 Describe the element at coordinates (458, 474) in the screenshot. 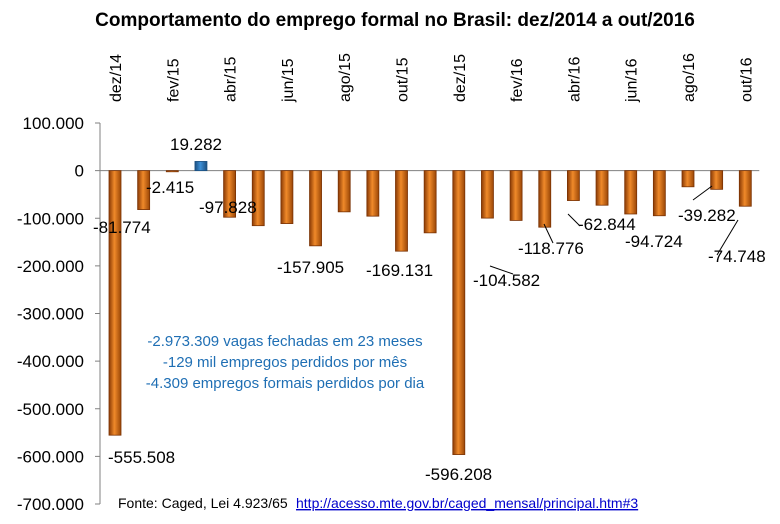

I see `data-label-dez/15: -596.208` at that location.